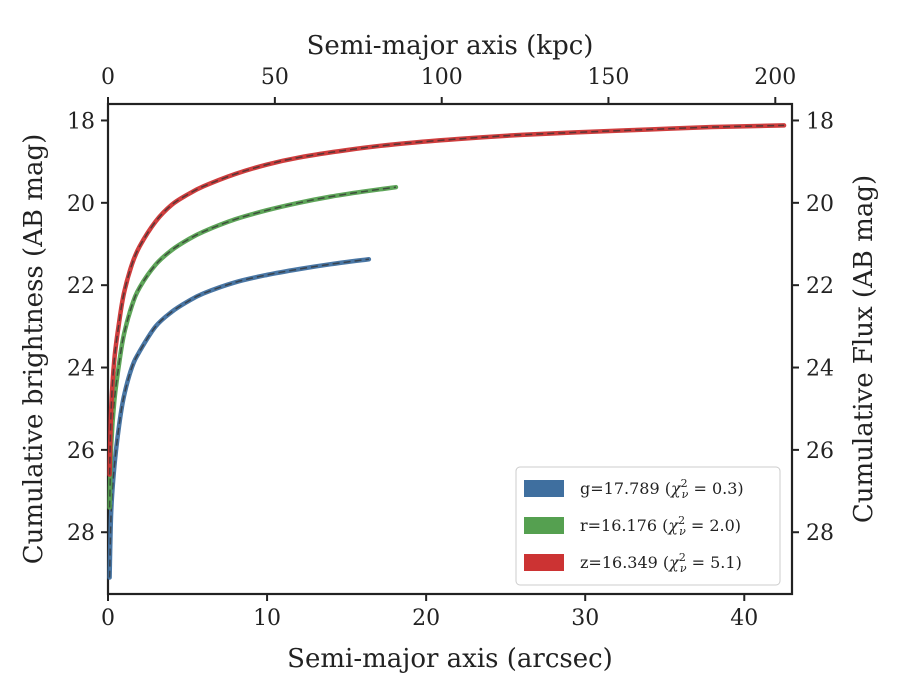 This screenshot has width=900, height=700. I want to click on x-tick-label: 20, so click(426, 618).